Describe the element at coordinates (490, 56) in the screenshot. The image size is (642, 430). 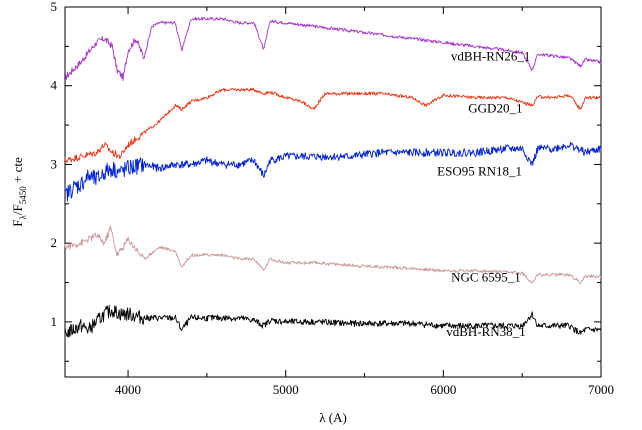
I see `series-label-1: vdBH-RN26_1` at that location.